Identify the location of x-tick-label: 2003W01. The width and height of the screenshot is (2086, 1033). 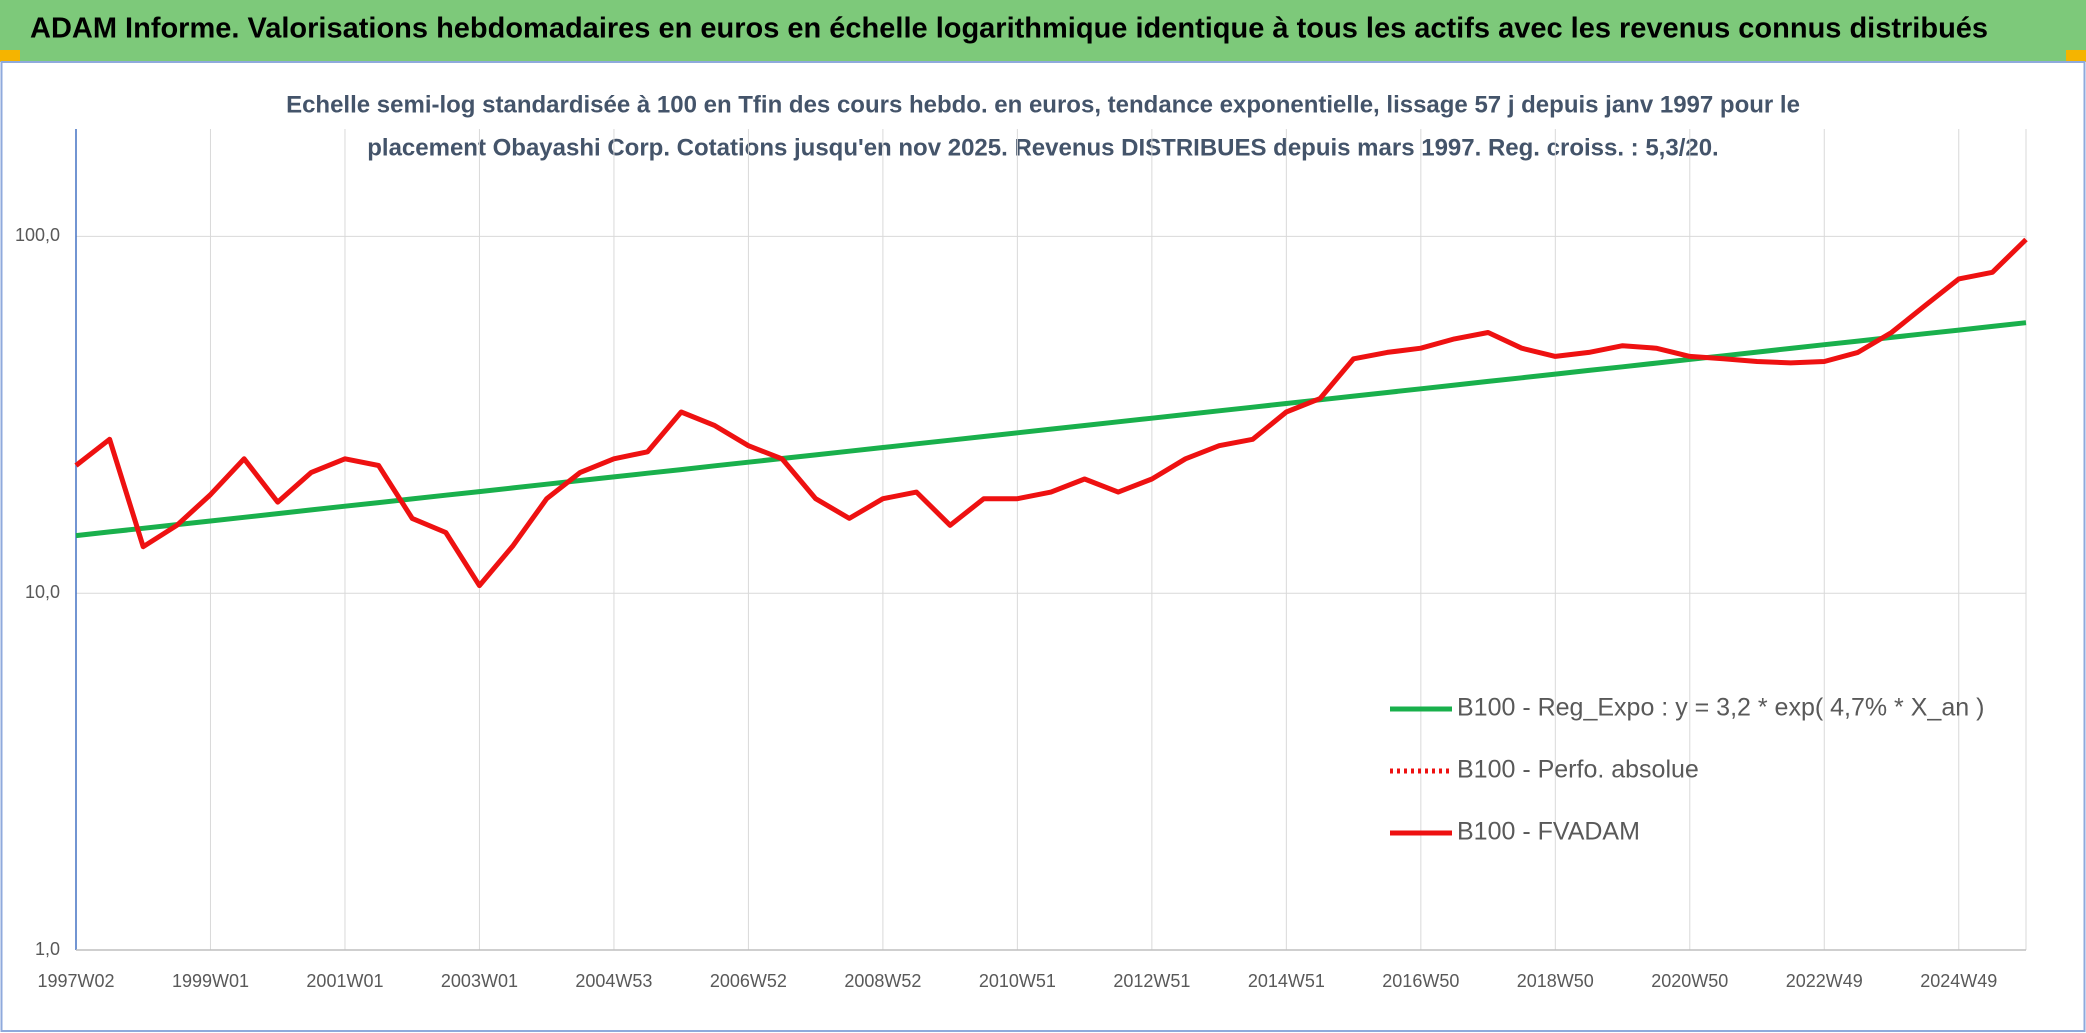
(479, 981).